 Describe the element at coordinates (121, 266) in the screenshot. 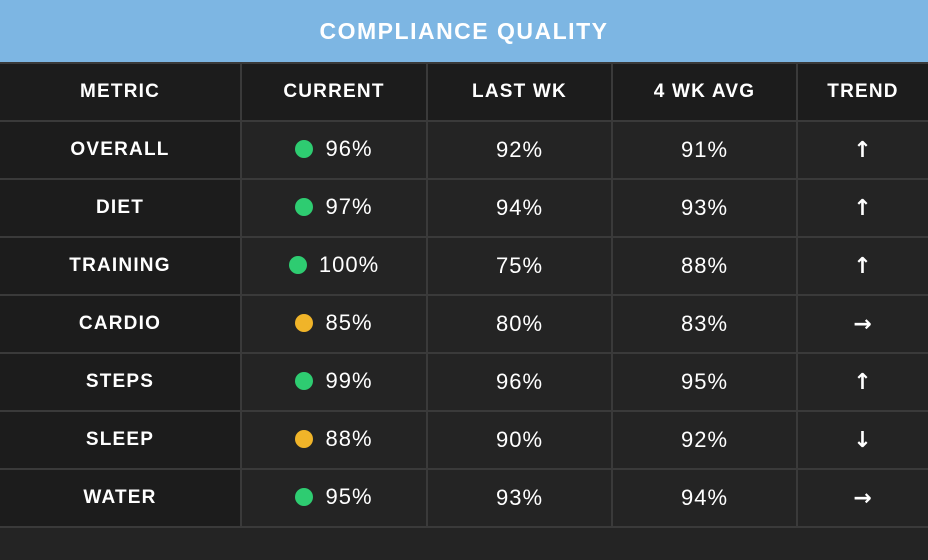

I see `metric-label: TRAINING` at that location.